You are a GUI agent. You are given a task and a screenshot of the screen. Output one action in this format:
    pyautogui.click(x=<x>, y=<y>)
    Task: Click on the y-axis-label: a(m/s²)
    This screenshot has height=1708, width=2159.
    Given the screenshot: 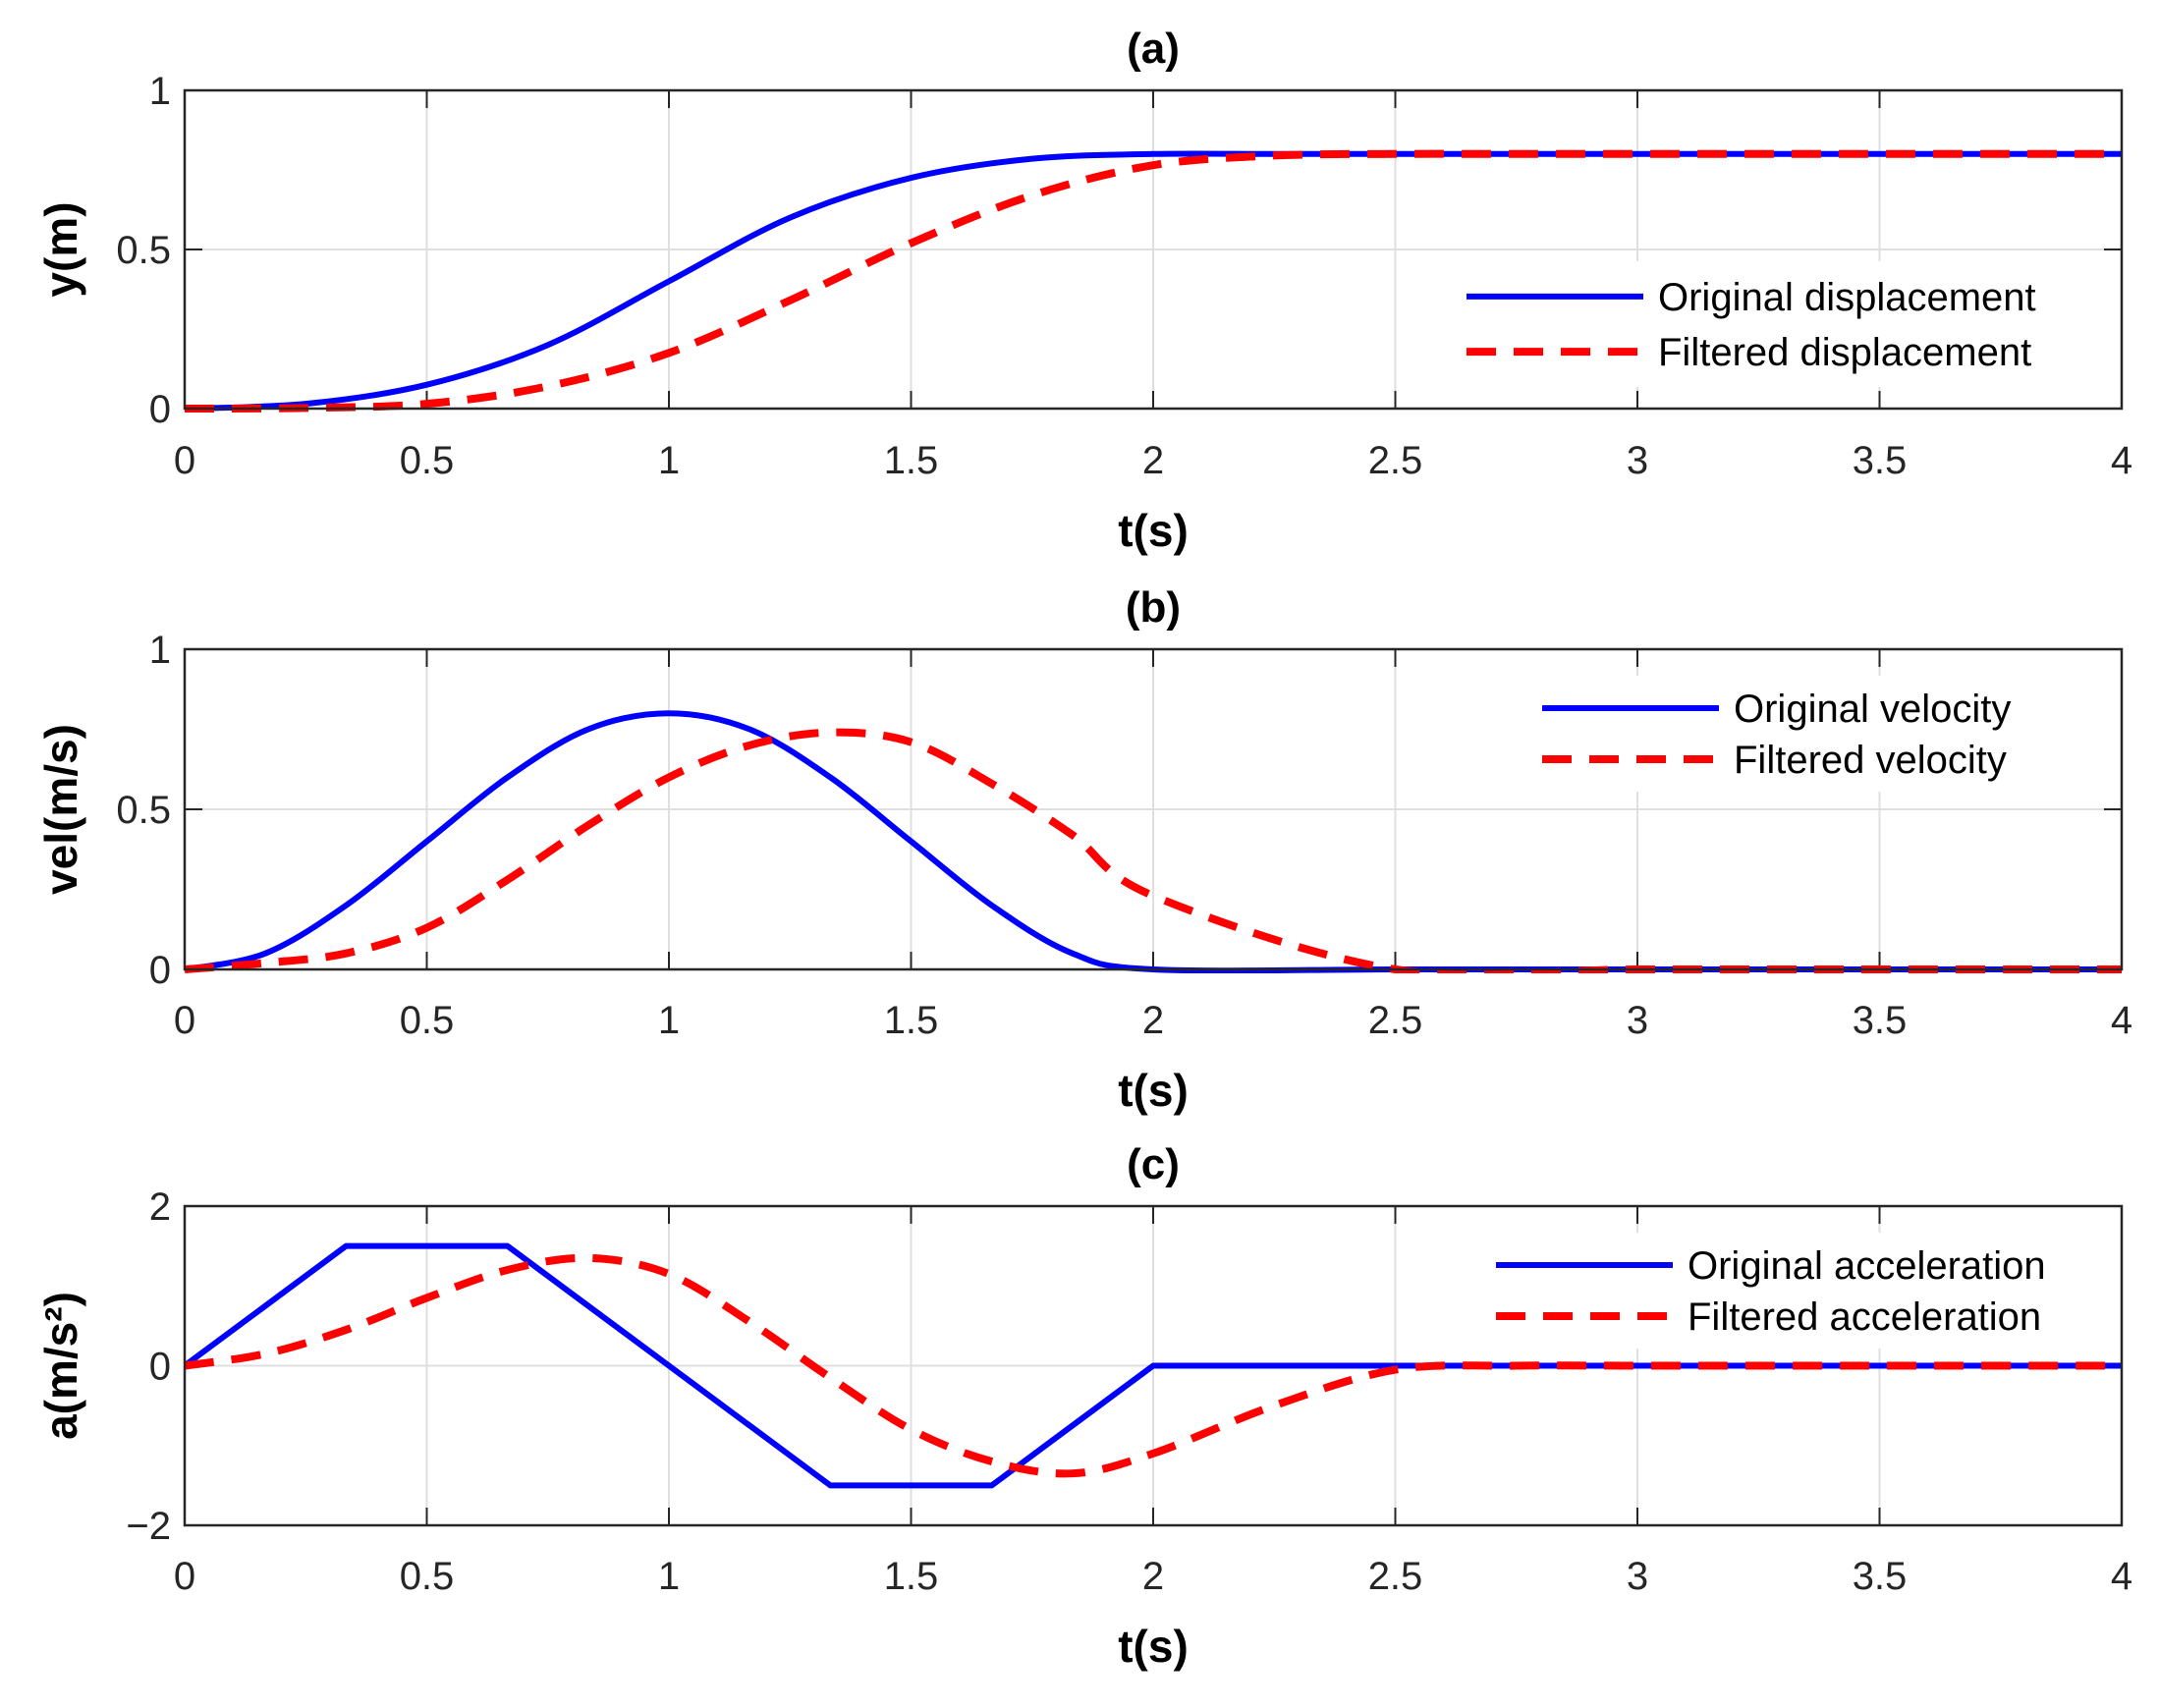 What is the action you would take?
    pyautogui.click(x=60, y=1366)
    